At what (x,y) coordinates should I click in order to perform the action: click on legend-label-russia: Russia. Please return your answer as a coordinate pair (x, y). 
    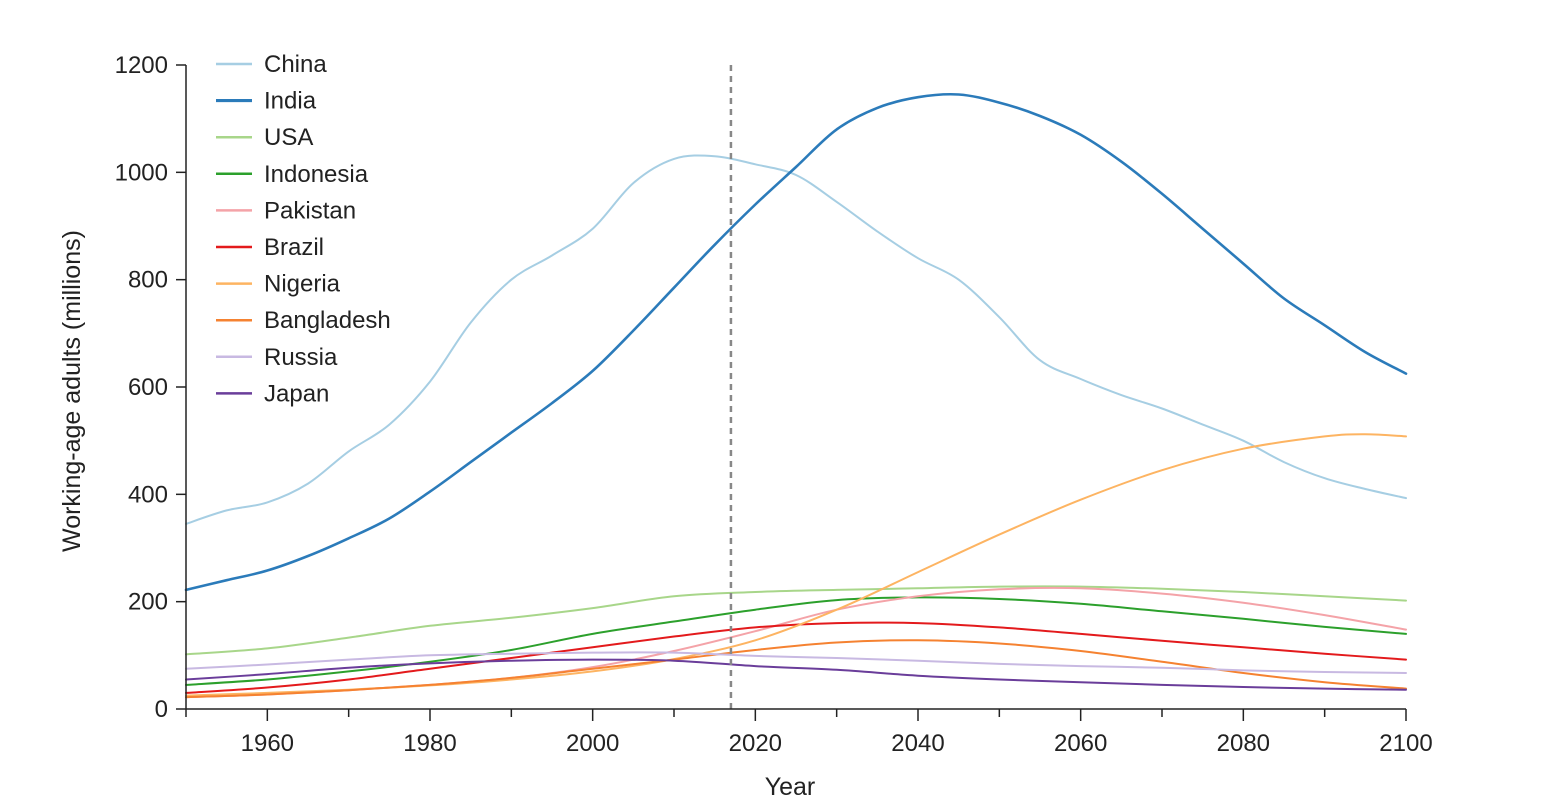
    Looking at the image, I should click on (301, 357).